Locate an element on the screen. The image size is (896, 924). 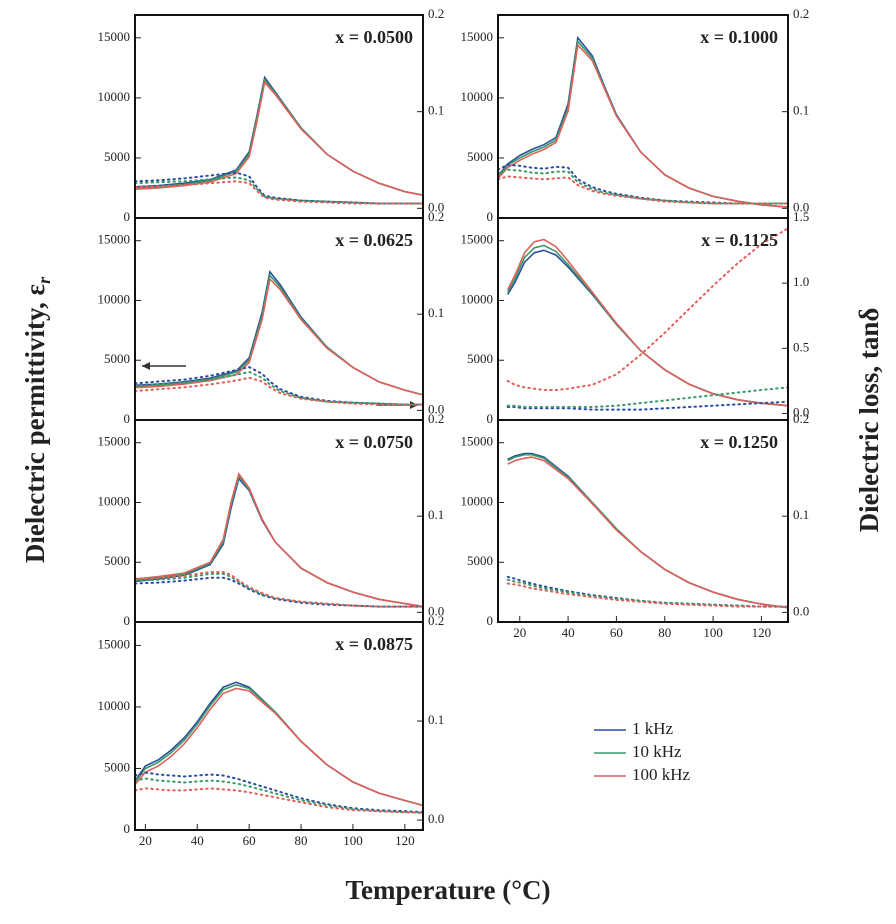
panel-label: x = 0.0875 is located at coordinates (374, 644).